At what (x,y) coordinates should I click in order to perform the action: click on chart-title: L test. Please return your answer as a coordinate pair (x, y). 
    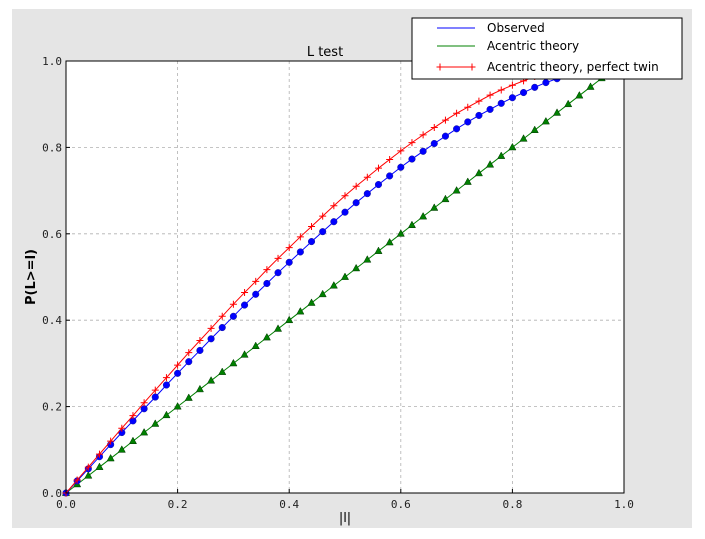
    Looking at the image, I should click on (325, 52).